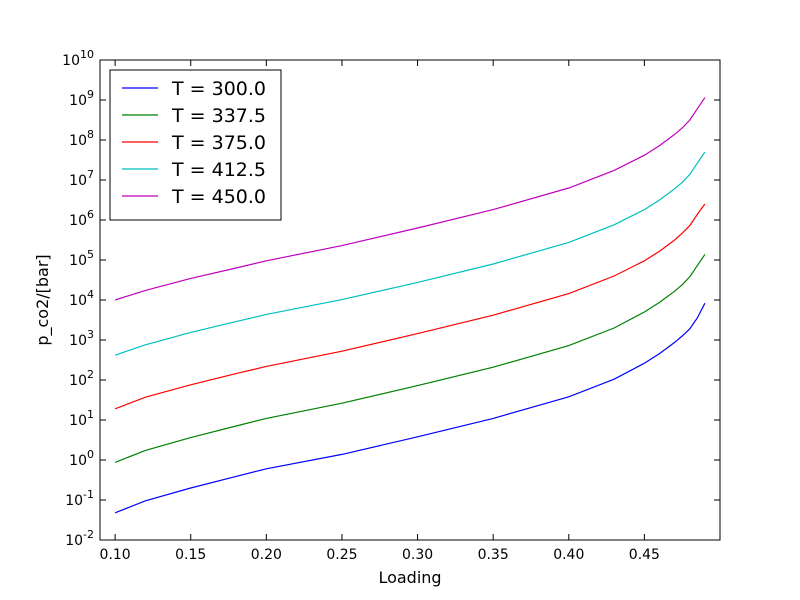 Image resolution: width=800 pixels, height=600 pixels. What do you see at coordinates (218, 197) in the screenshot?
I see `legend-label-5: T = 450.0` at bounding box center [218, 197].